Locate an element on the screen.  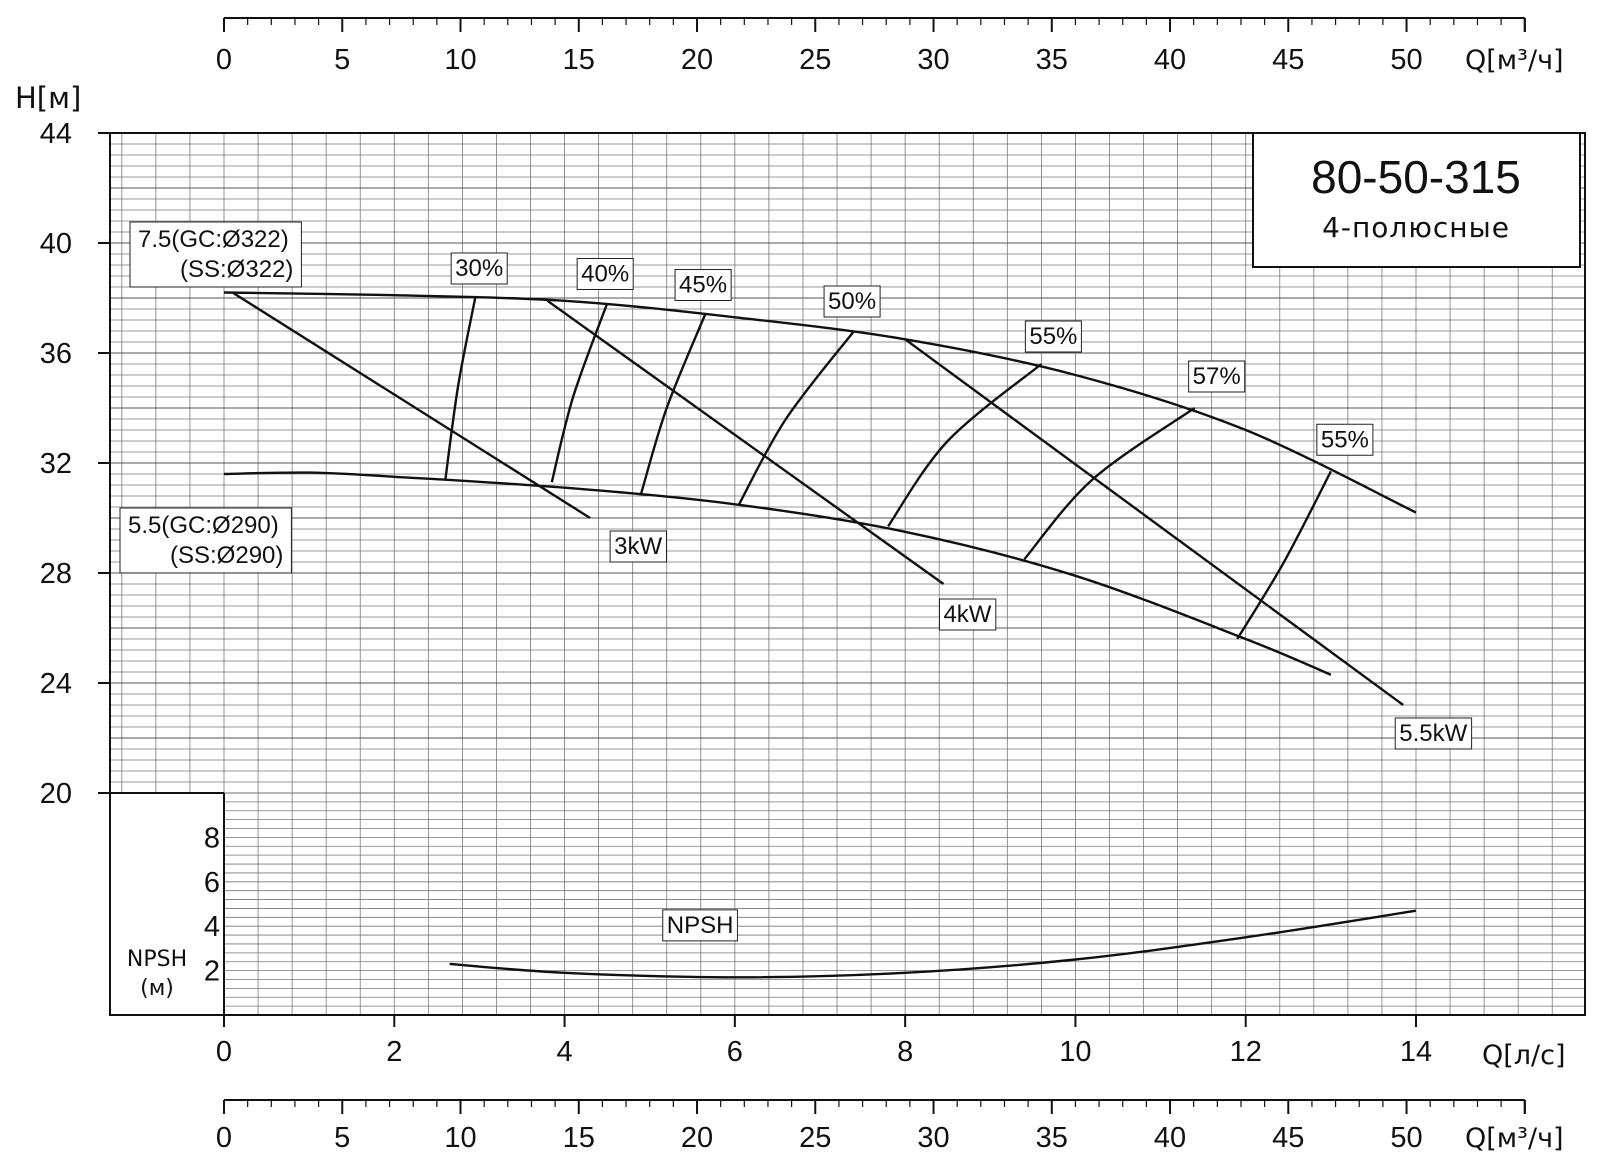
x-alt-tick-label-bottom: 5 is located at coordinates (342, 1138).